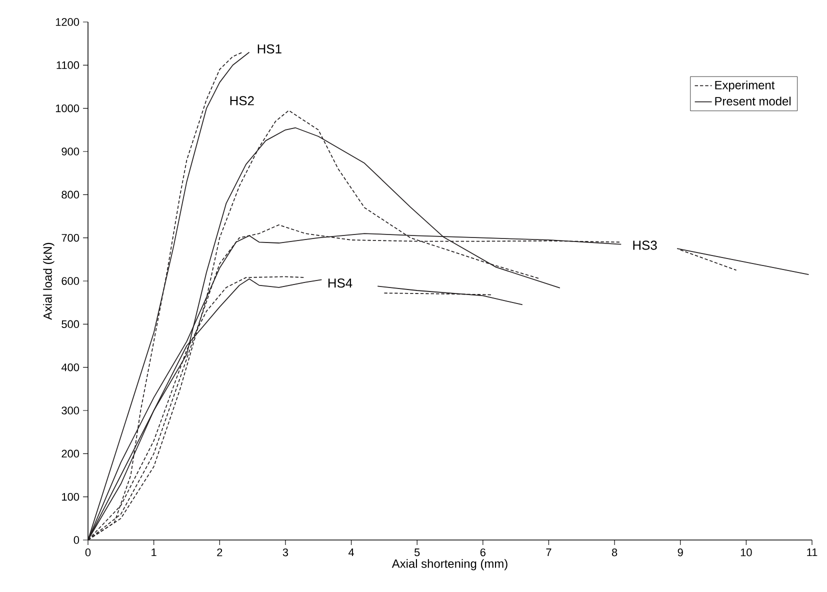 Image resolution: width=827 pixels, height=592 pixels. I want to click on y-tick-label: 900, so click(71, 152).